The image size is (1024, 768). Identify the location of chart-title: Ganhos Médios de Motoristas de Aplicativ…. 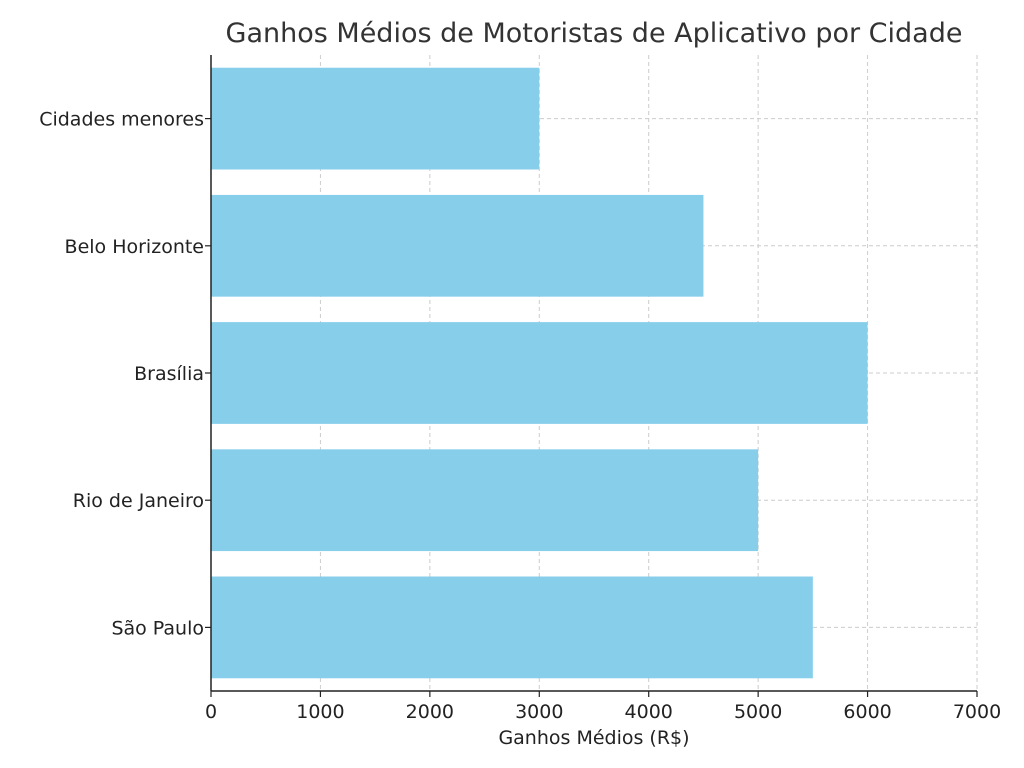
(594, 33).